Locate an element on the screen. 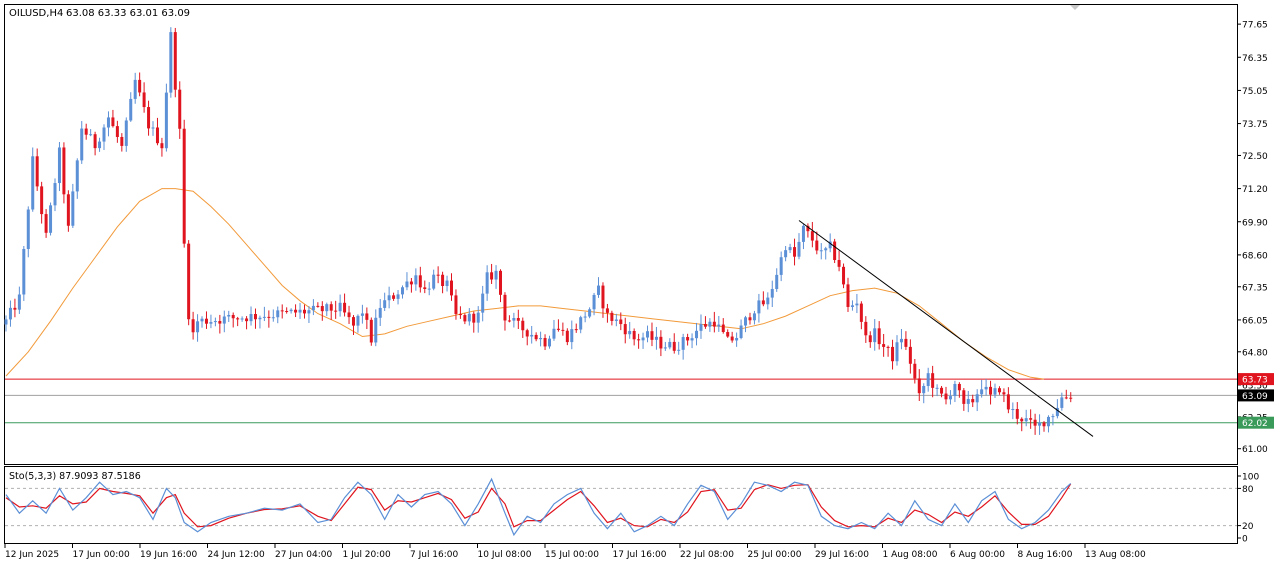  stochastic-main-line is located at coordinates (538, 507).